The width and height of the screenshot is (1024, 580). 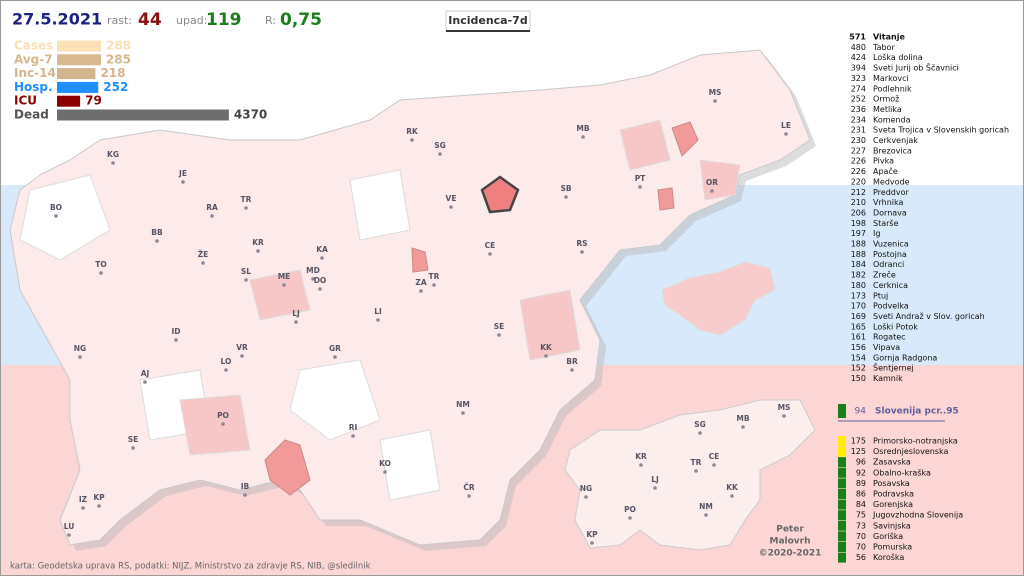 What do you see at coordinates (33, 46) in the screenshot?
I see `stat-label: Cases` at bounding box center [33, 46].